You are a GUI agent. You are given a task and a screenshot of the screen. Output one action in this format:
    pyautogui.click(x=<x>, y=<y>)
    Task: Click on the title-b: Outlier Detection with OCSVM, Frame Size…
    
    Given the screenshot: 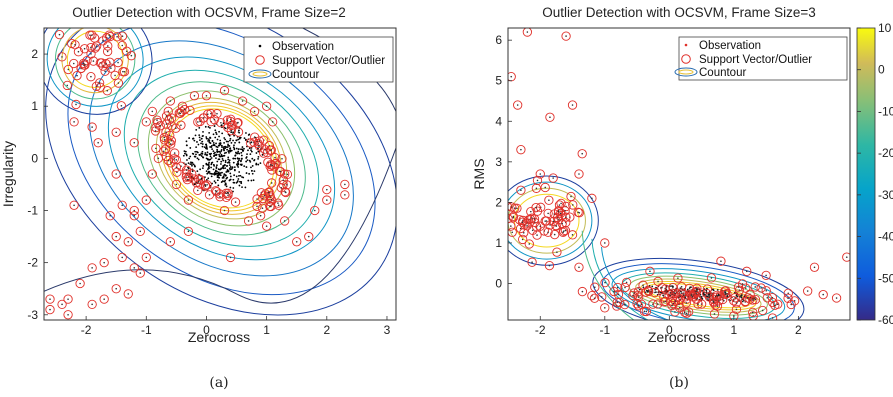 What is the action you would take?
    pyautogui.click(x=678, y=12)
    